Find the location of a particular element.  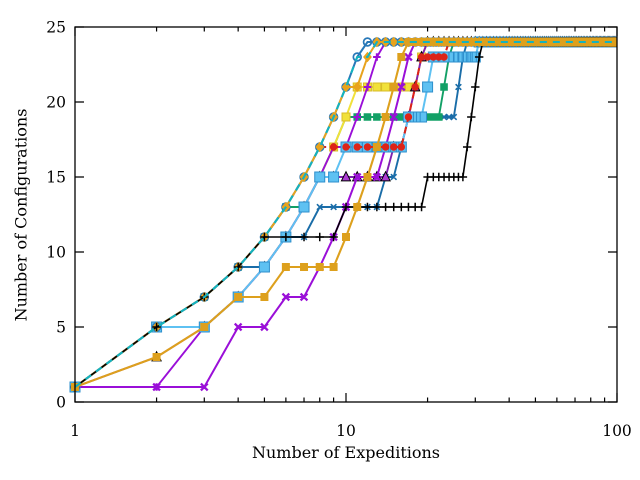

y-axis-label: Number of Configurations is located at coordinates (21, 215).